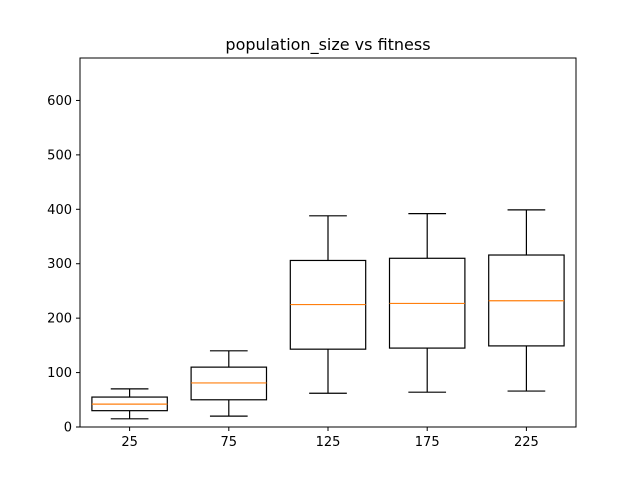 This screenshot has width=640, height=480. Describe the element at coordinates (59, 264) in the screenshot. I see `y-tick-label: 300` at that location.